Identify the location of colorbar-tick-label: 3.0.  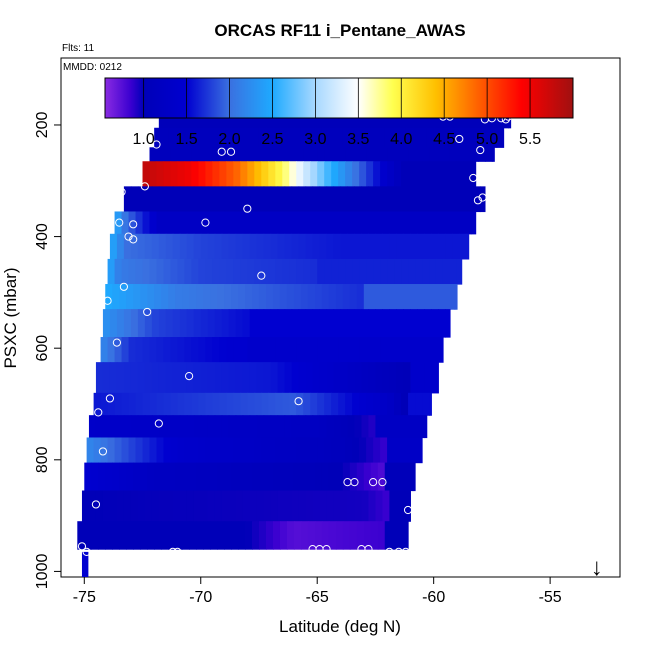
(315, 139).